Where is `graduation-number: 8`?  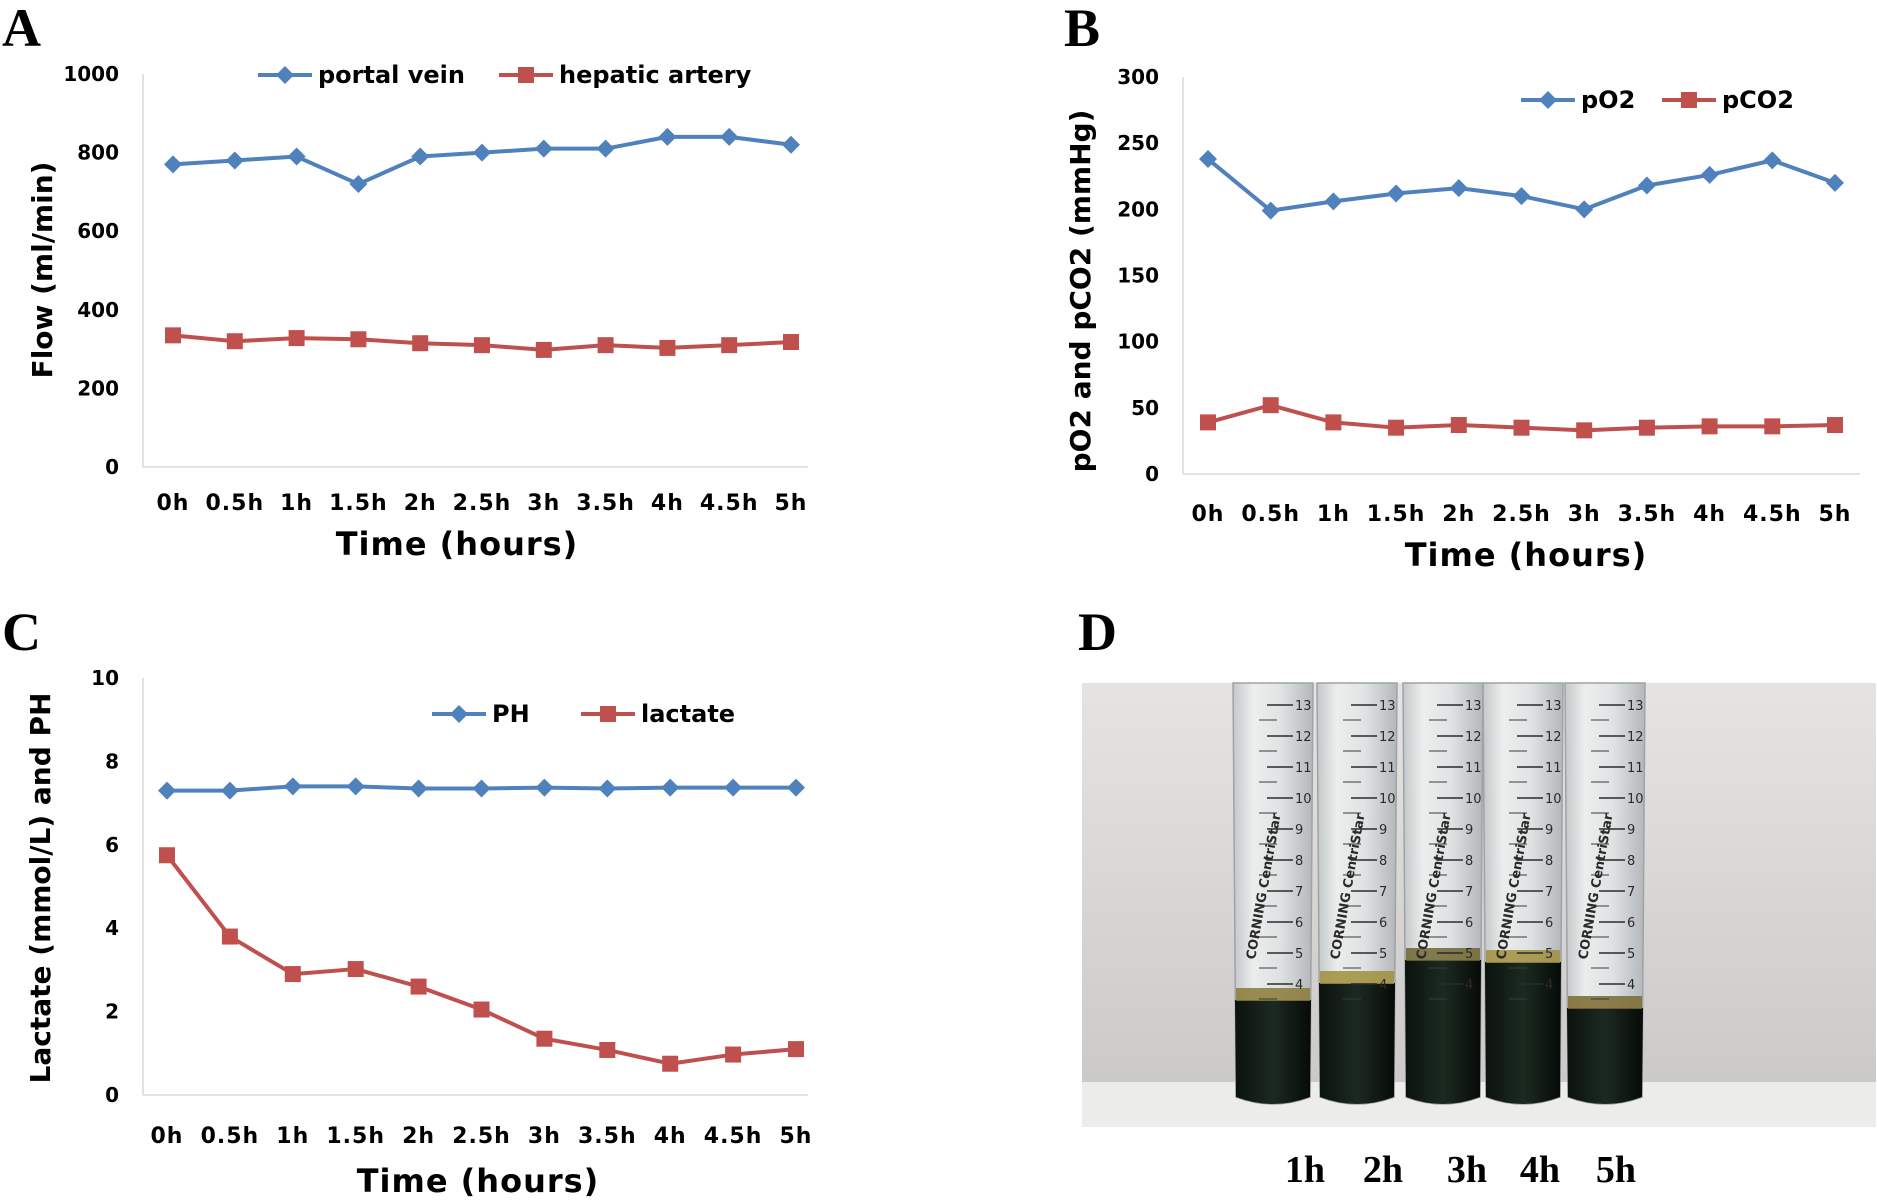 graduation-number: 8 is located at coordinates (1631, 861).